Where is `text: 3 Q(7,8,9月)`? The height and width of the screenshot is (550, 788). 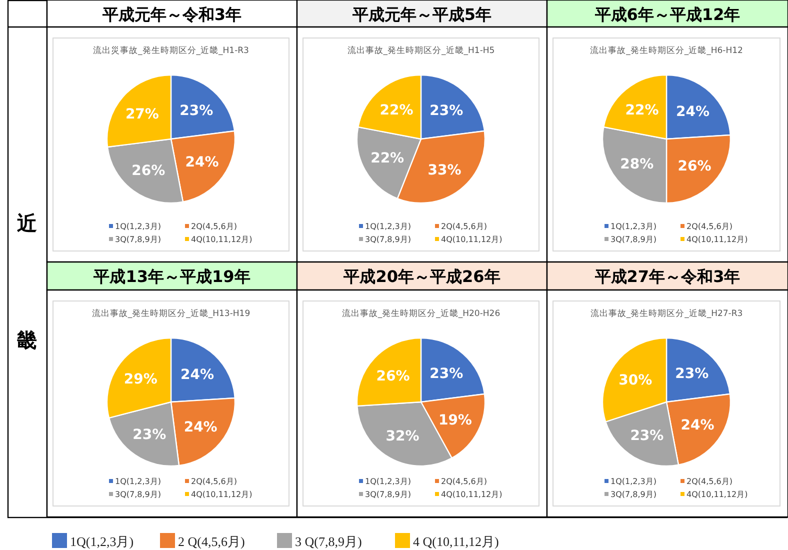
text: 3 Q(7,8,9月) is located at coordinates (328, 541).